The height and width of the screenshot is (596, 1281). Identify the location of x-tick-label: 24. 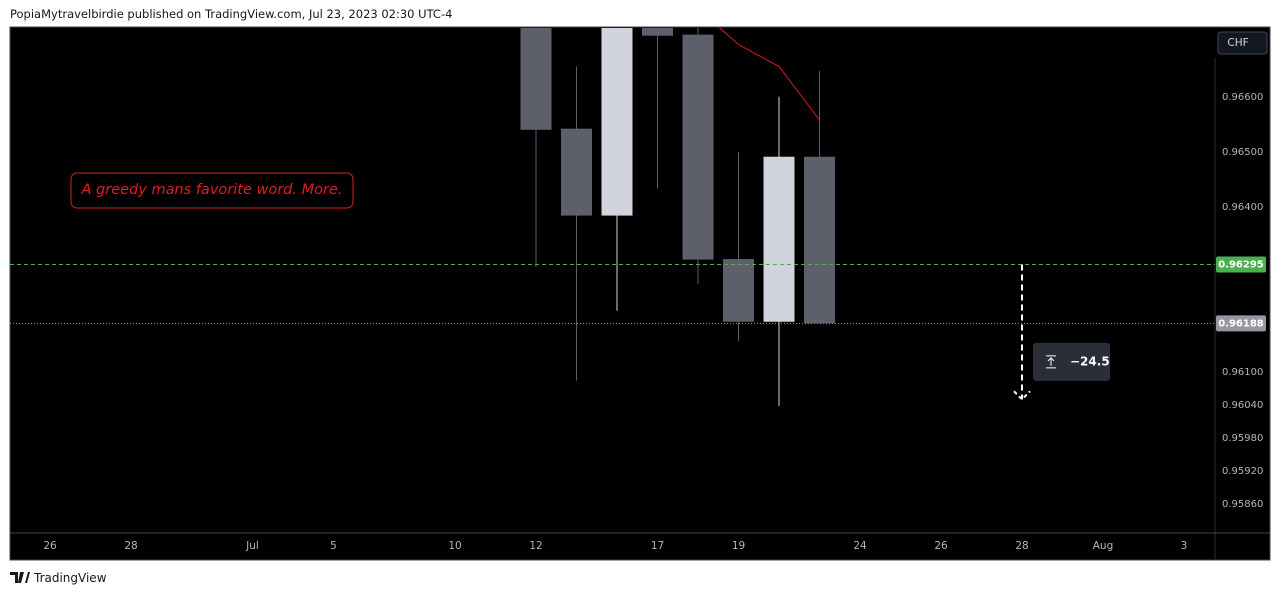
(860, 546).